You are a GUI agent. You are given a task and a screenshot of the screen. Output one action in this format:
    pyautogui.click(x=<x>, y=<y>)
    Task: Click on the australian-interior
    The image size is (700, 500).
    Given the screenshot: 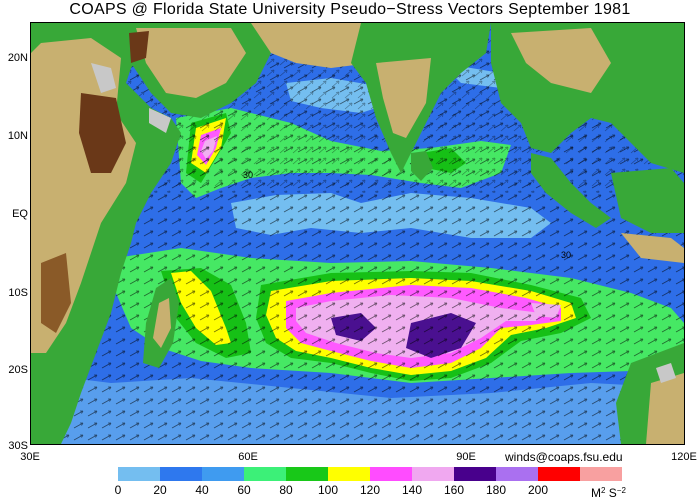 What is the action you would take?
    pyautogui.click(x=665, y=408)
    